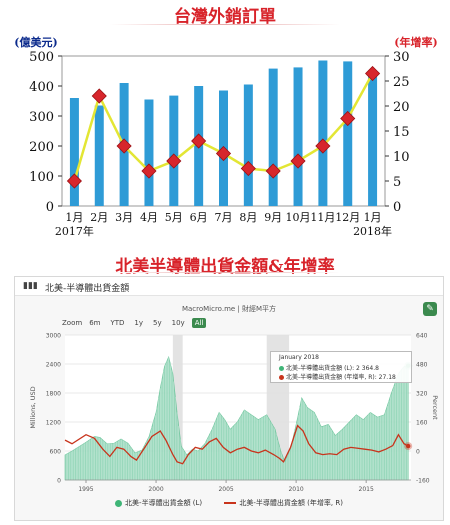 Image resolution: width=450 pixels, height=525 pixels. What do you see at coordinates (149, 217) in the screenshot?
I see `x-tick-label: 4月` at bounding box center [149, 217].